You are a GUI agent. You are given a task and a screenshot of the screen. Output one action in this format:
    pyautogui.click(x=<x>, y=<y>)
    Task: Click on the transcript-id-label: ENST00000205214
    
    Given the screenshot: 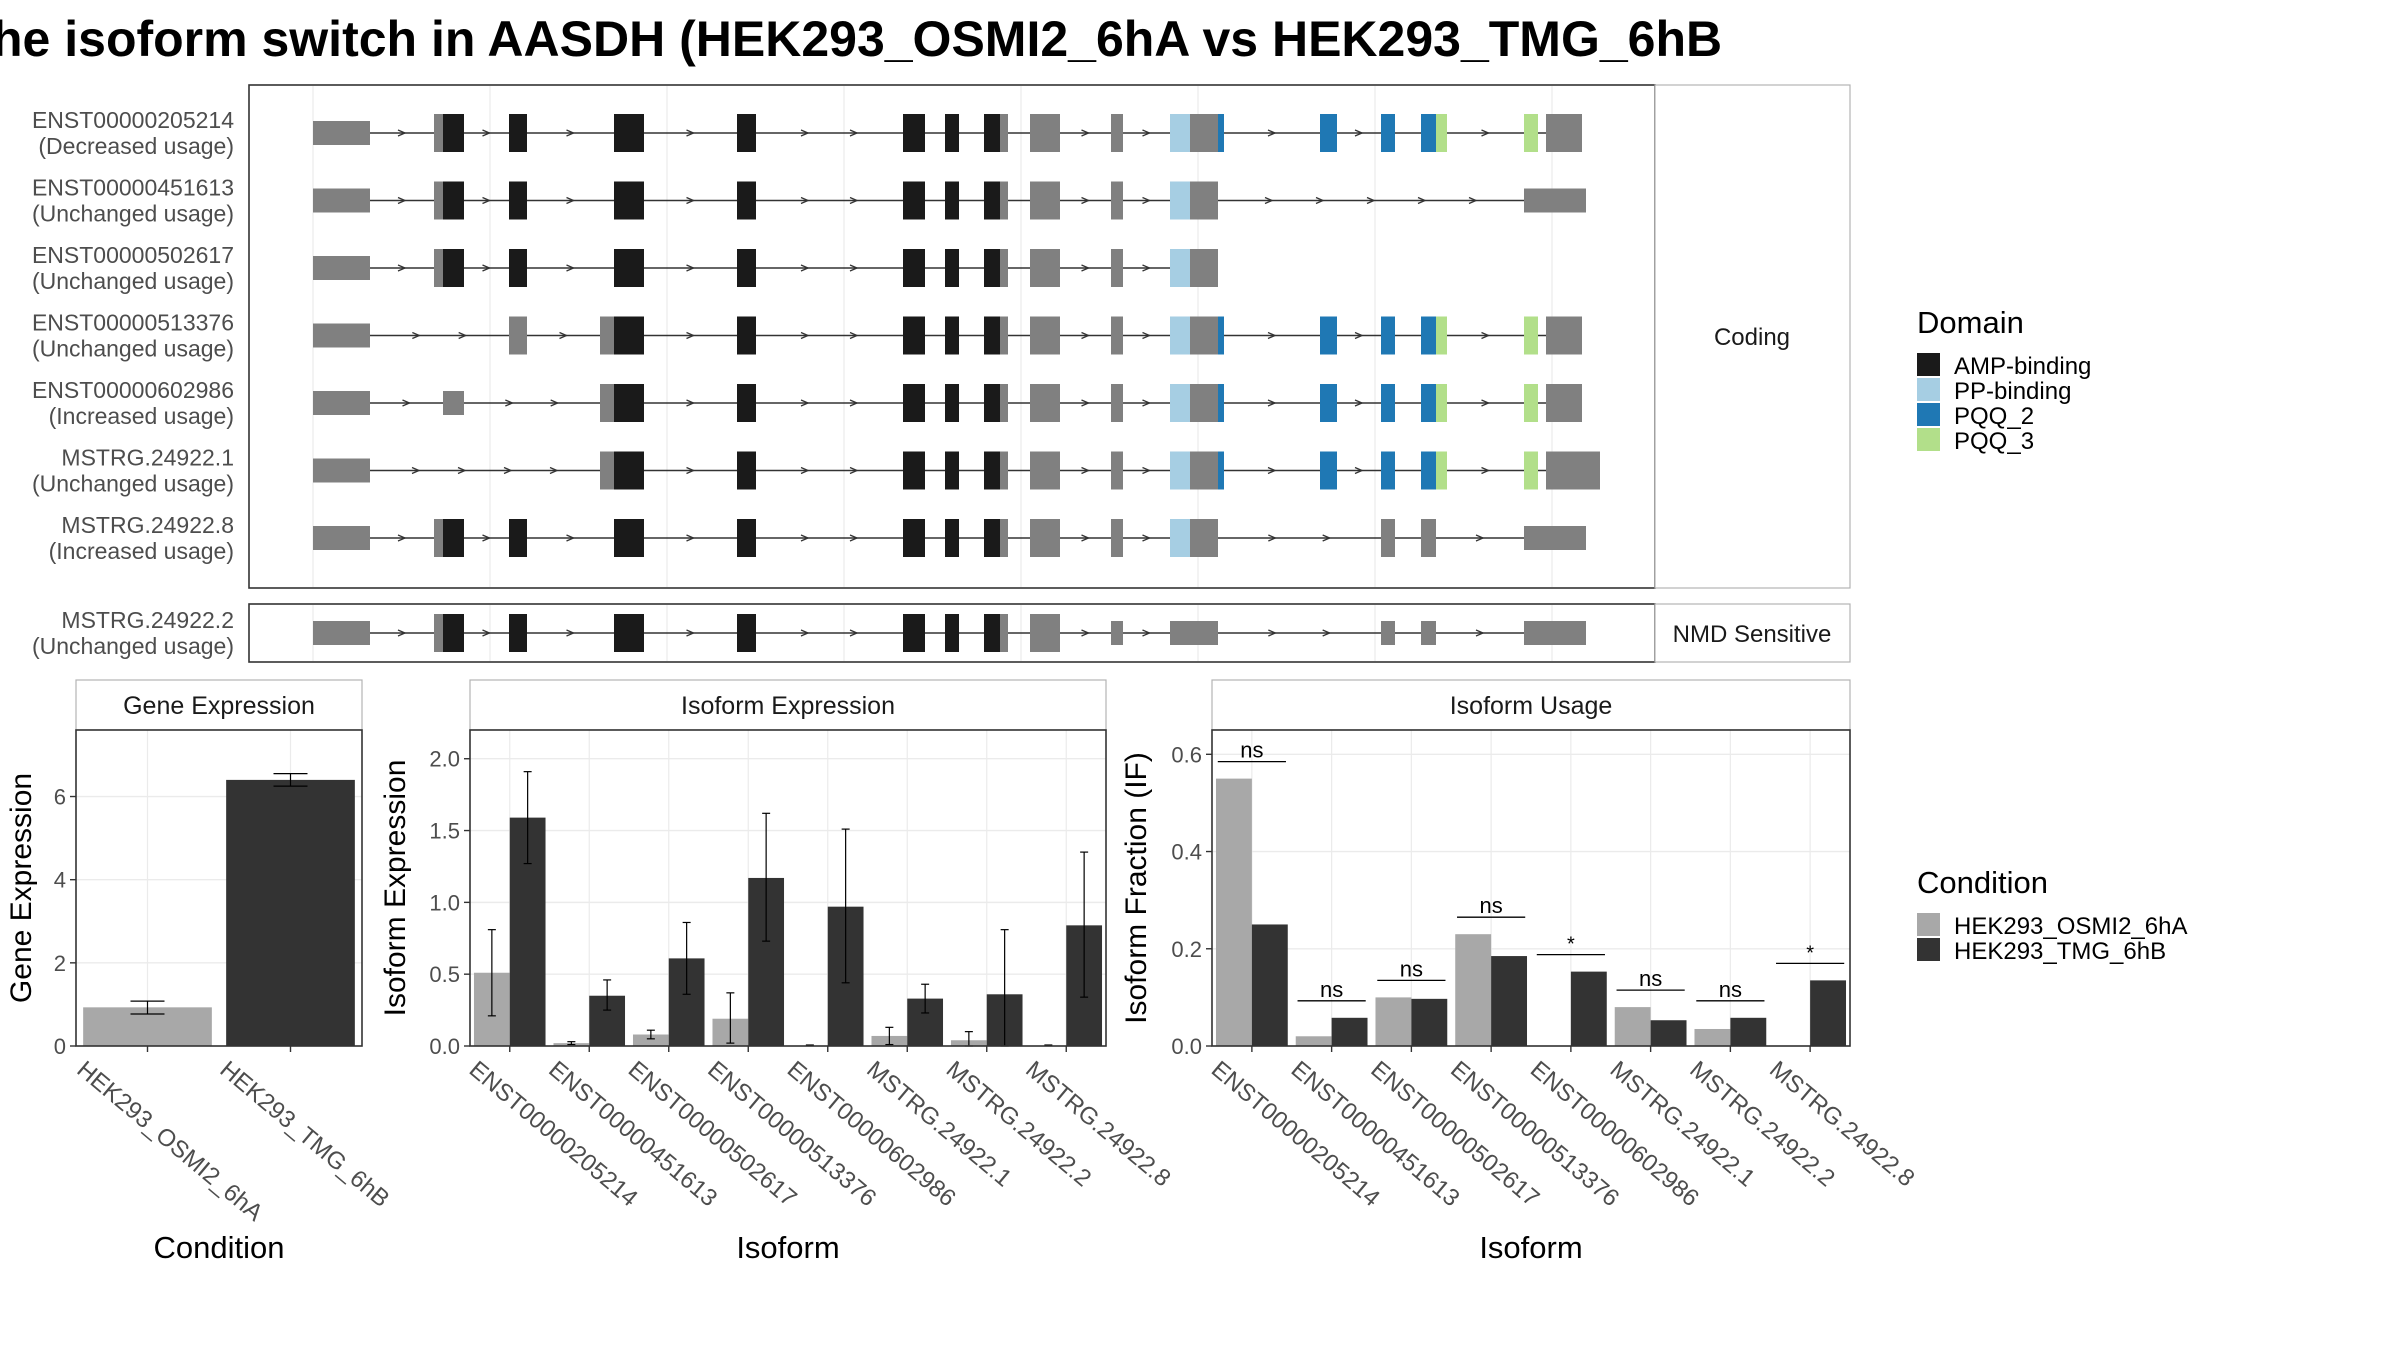 What is the action you would take?
    pyautogui.click(x=133, y=120)
    